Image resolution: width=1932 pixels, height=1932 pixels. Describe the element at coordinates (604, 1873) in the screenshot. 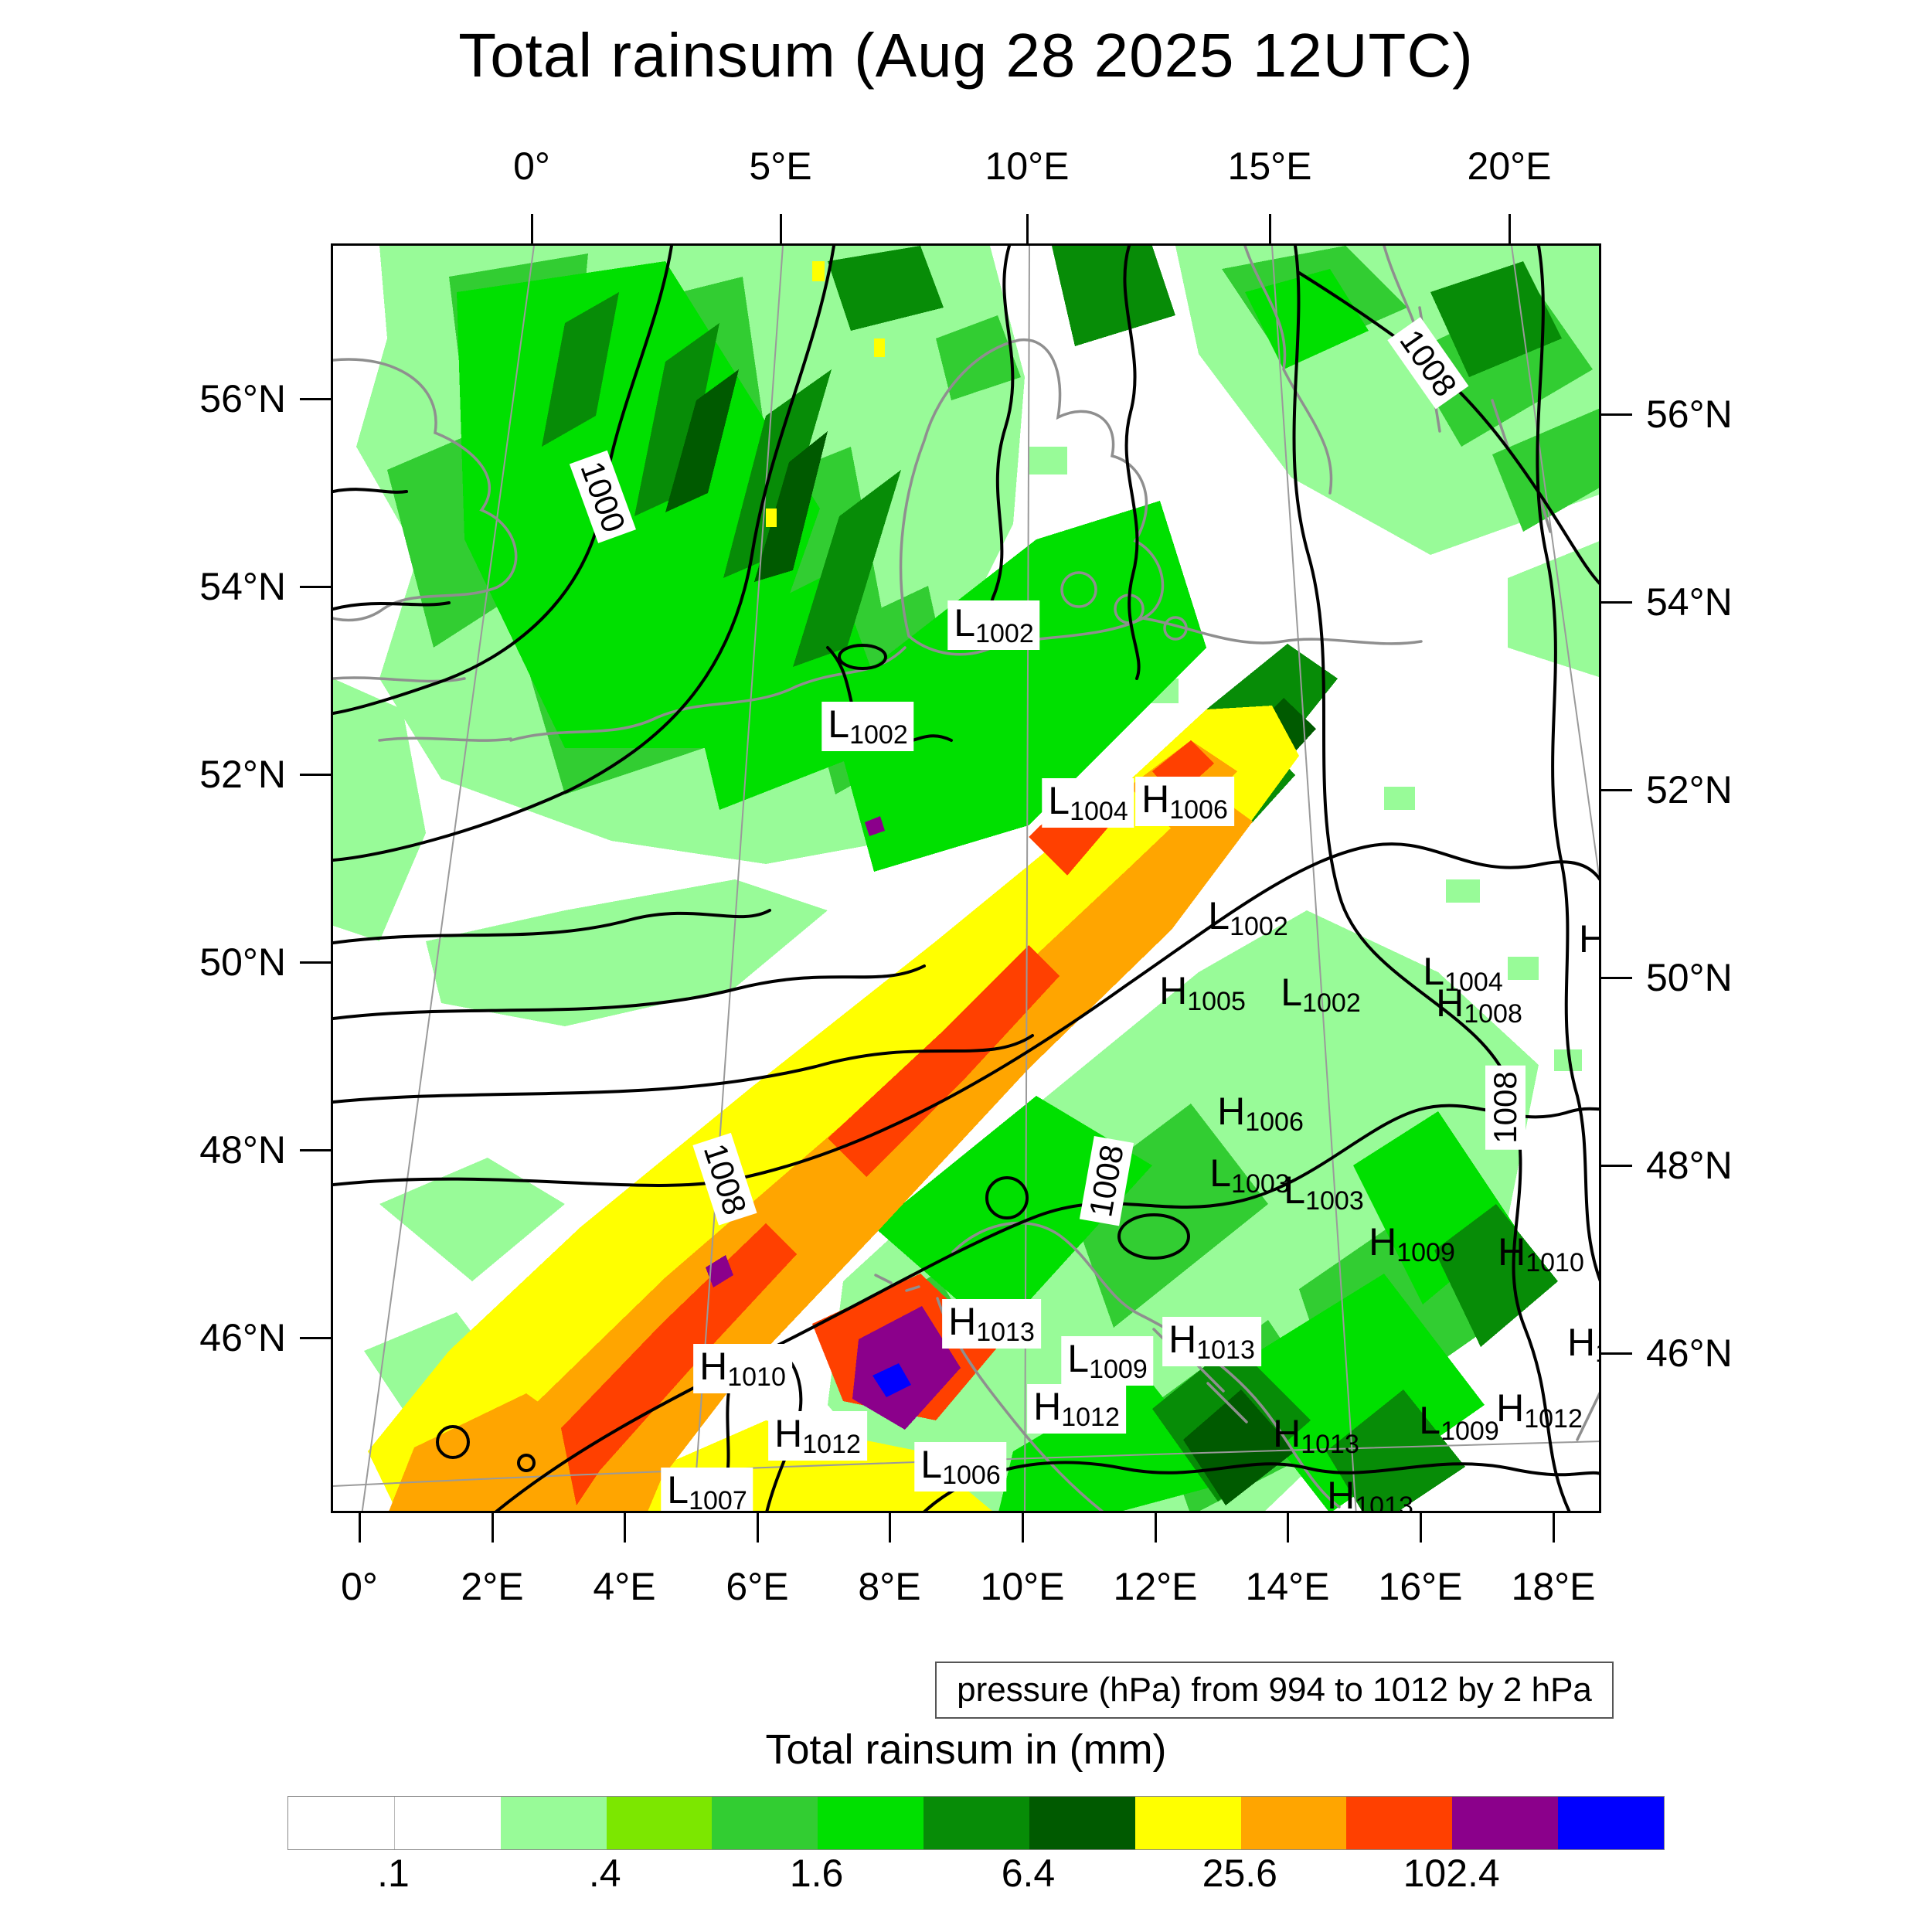

I see `colorbar-tick-label: .4` at that location.